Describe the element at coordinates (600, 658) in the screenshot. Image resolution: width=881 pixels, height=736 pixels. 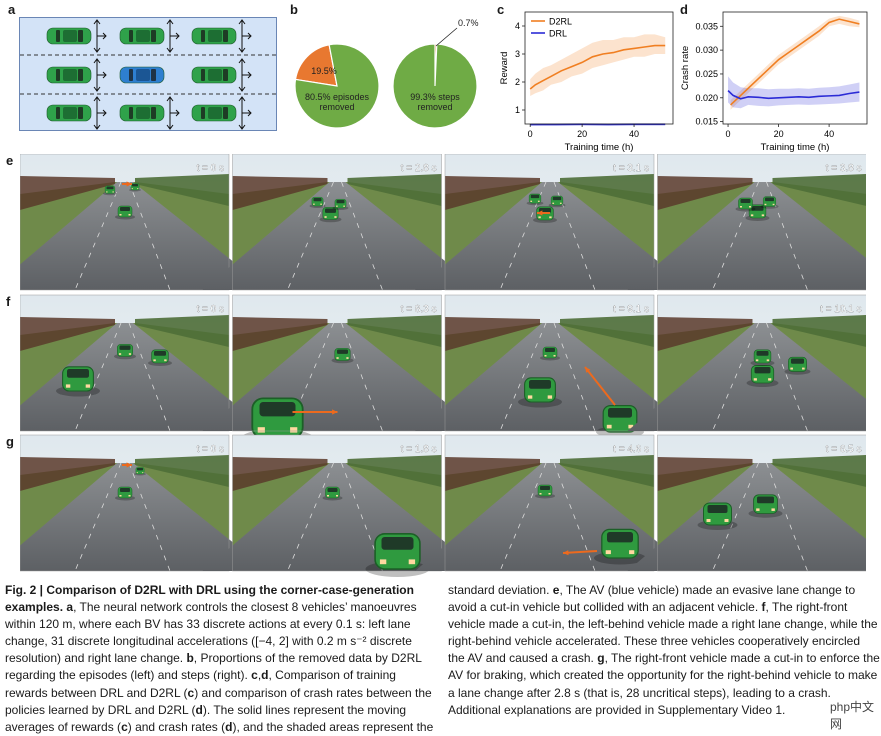
I see `caption-bold-text: g` at that location.